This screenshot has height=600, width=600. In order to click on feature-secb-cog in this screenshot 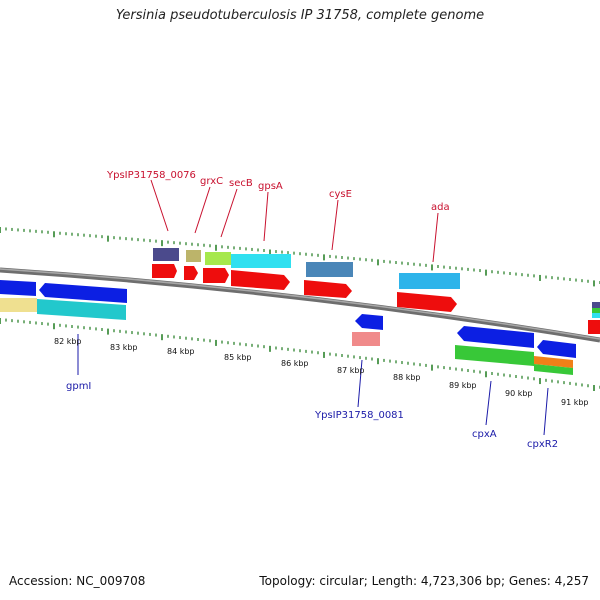, I will do `click(218, 258)`.